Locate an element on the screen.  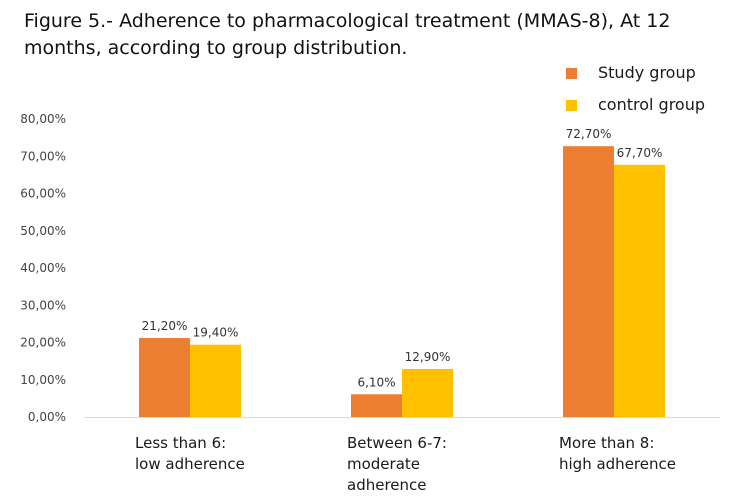
y-tick-label: 70,00% is located at coordinates (43, 156).